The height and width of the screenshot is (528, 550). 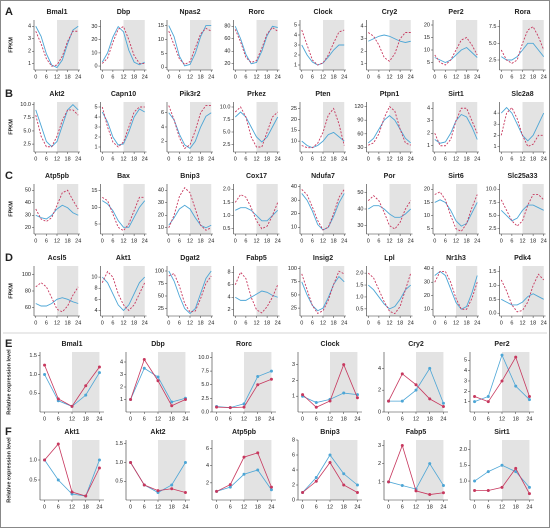 What do you see at coordinates (27, 118) in the screenshot?
I see `y-tick-label: 7.5` at bounding box center [27, 118].